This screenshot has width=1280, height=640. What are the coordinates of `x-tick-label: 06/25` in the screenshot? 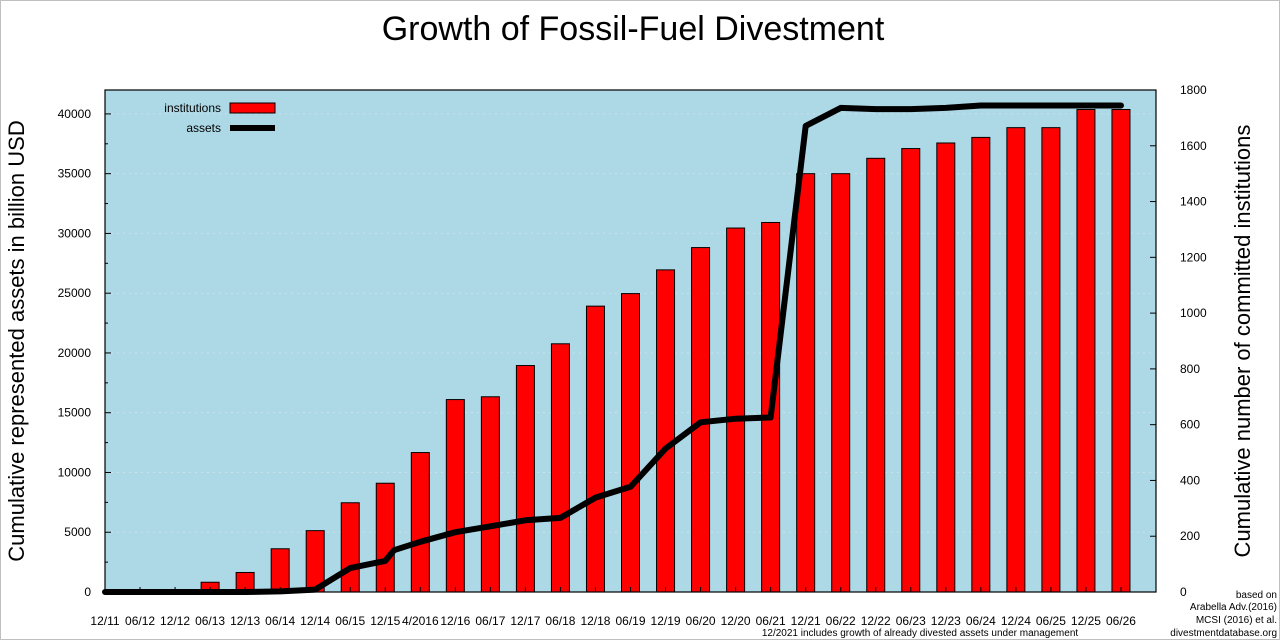 It's located at (1051, 621).